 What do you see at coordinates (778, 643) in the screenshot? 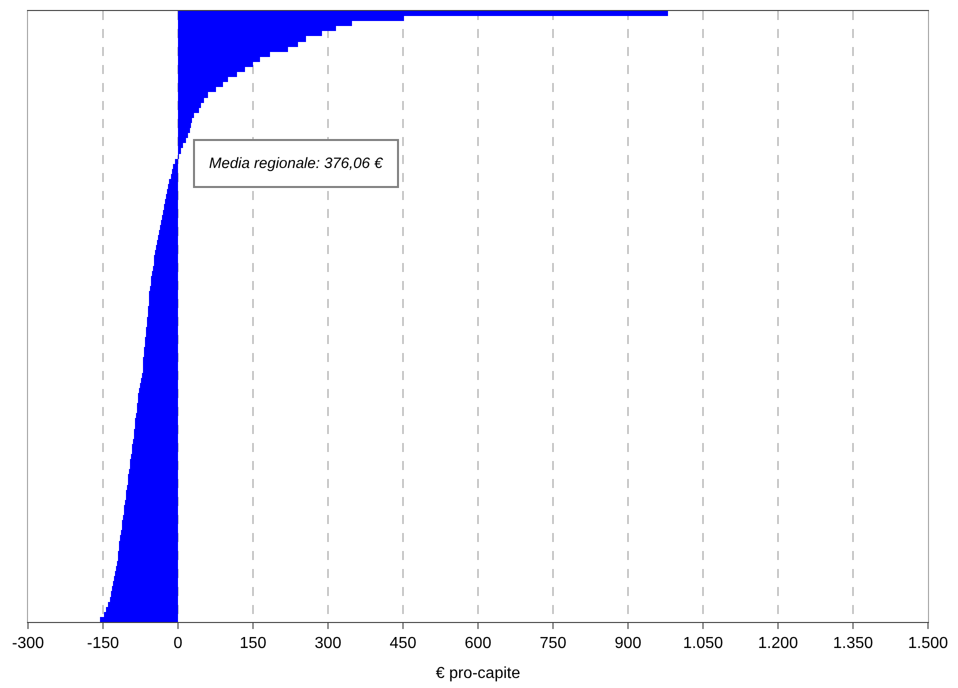
I see `x-tick-label: 1.200` at bounding box center [778, 643].